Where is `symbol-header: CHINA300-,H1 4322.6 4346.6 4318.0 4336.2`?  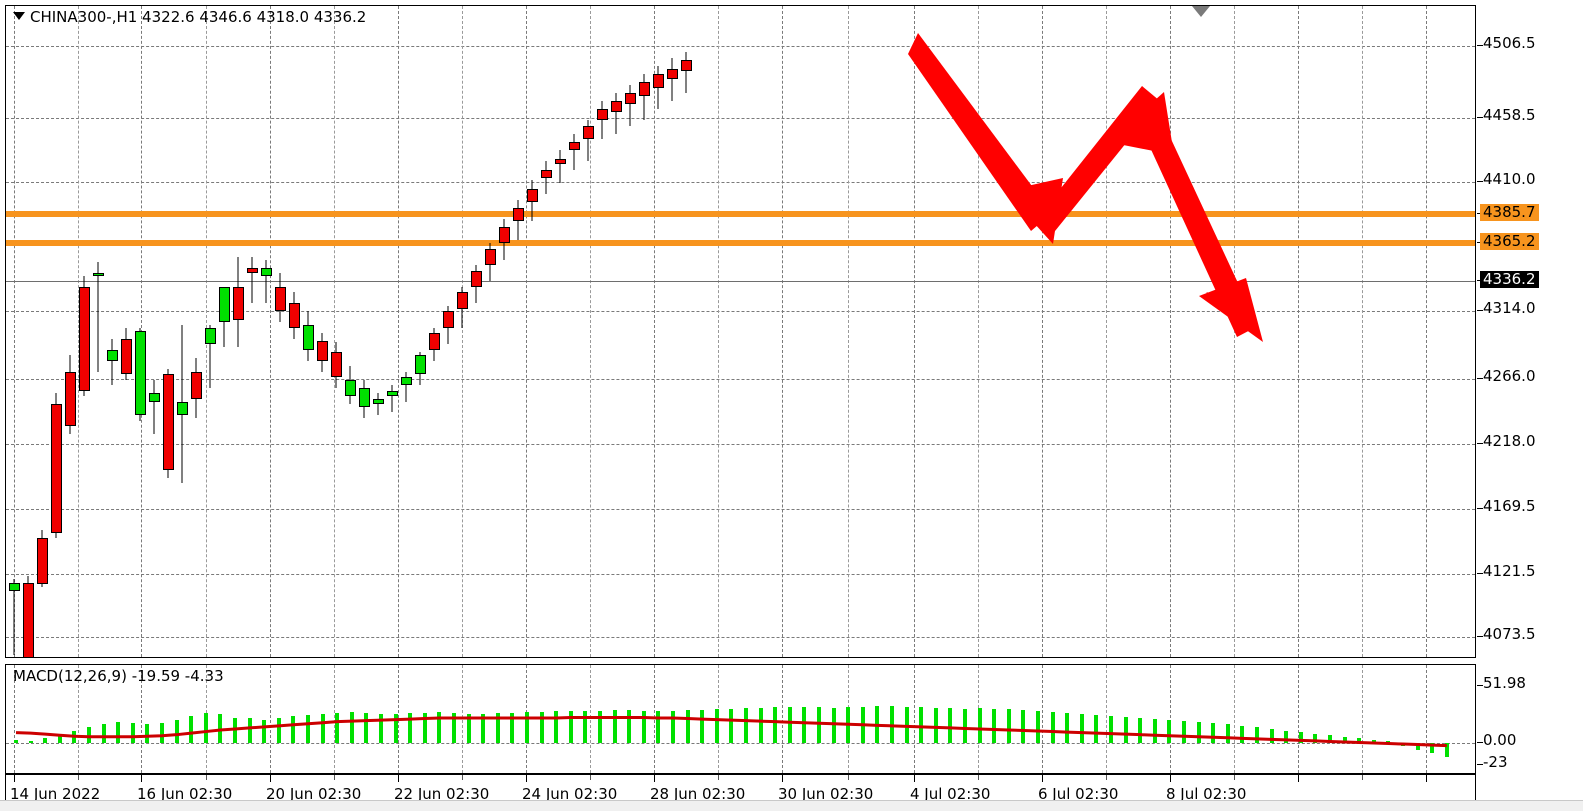
symbol-header: CHINA300-,H1 4322.6 4346.6 4318.0 4336.2 is located at coordinates (189, 17).